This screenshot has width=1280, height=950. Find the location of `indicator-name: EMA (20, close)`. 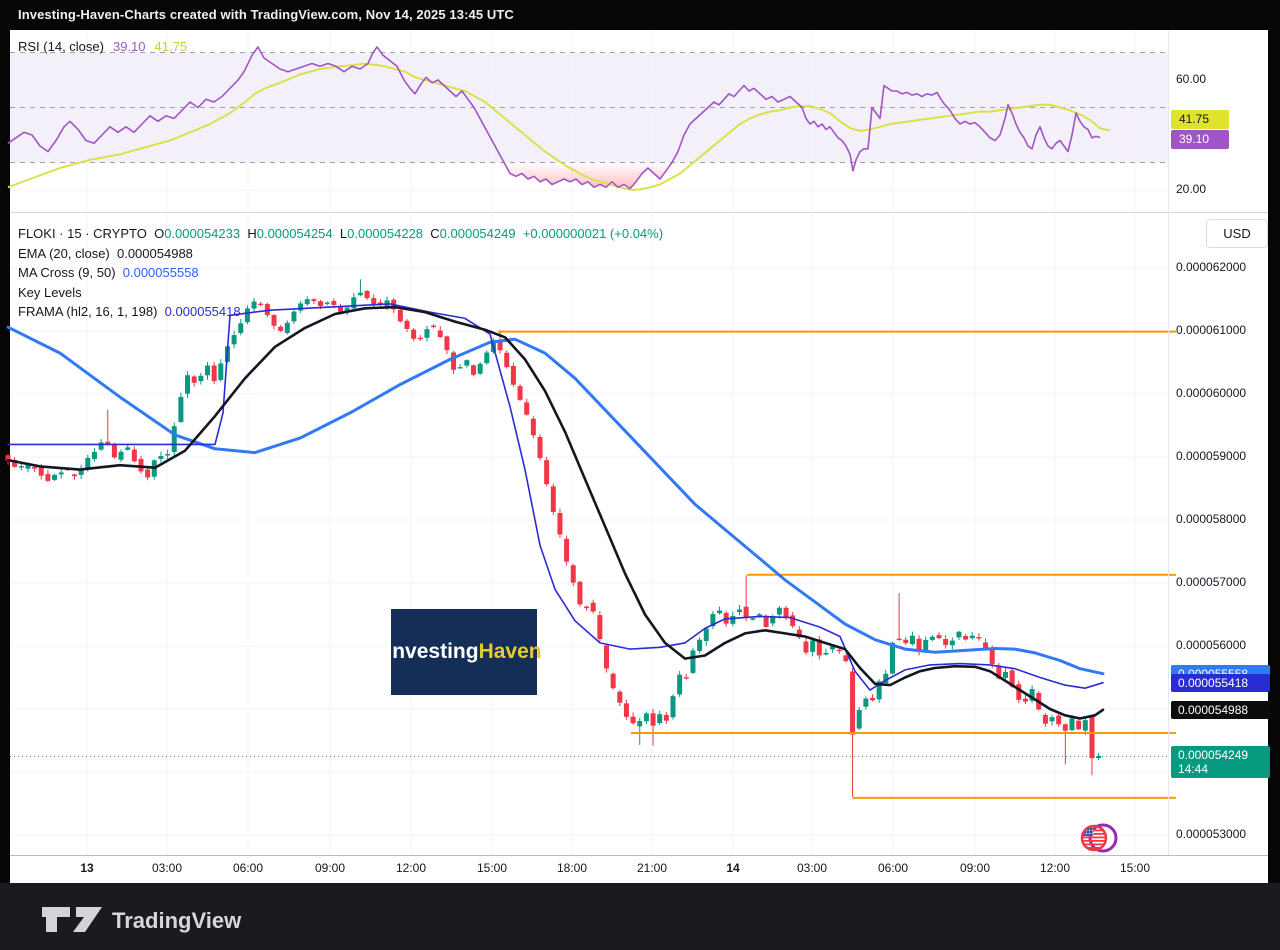

indicator-name: EMA (20, close) is located at coordinates (64, 253).